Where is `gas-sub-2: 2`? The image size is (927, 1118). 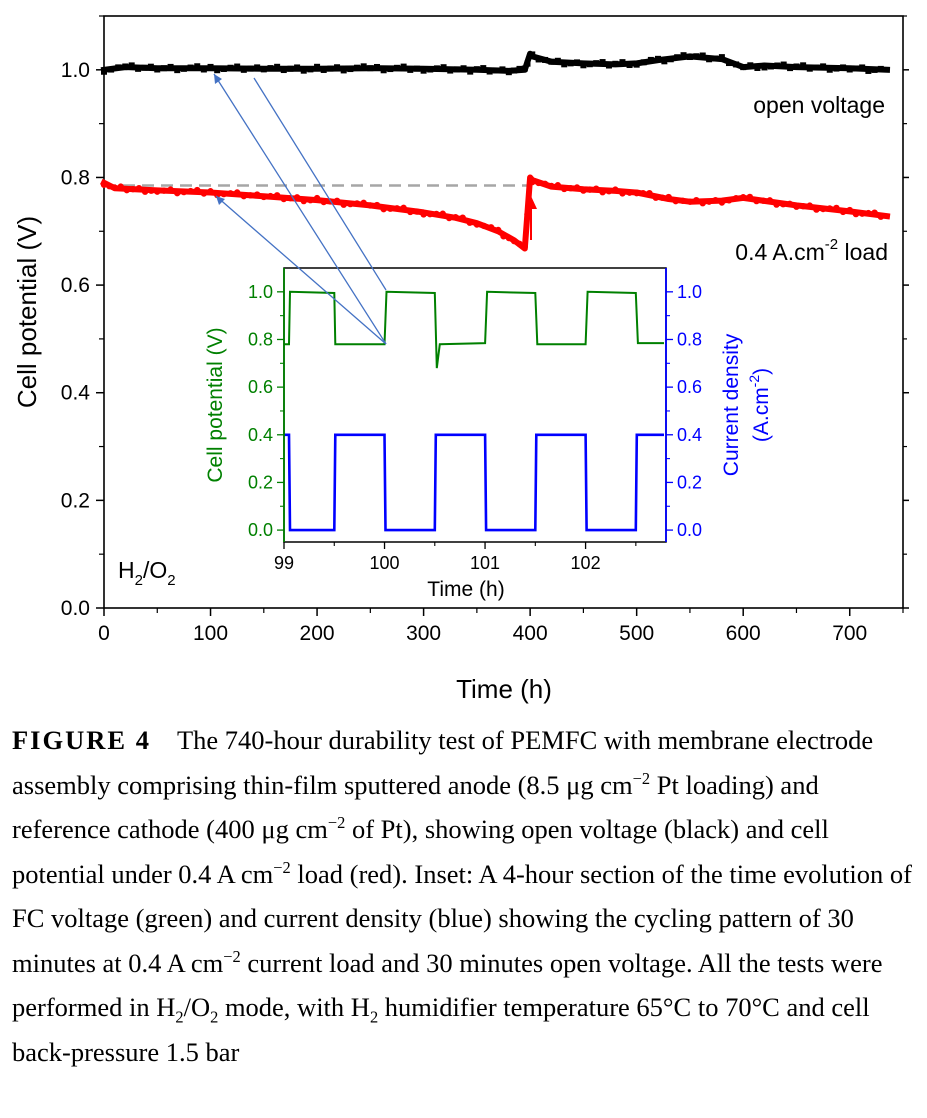
gas-sub-2: 2 is located at coordinates (171, 580).